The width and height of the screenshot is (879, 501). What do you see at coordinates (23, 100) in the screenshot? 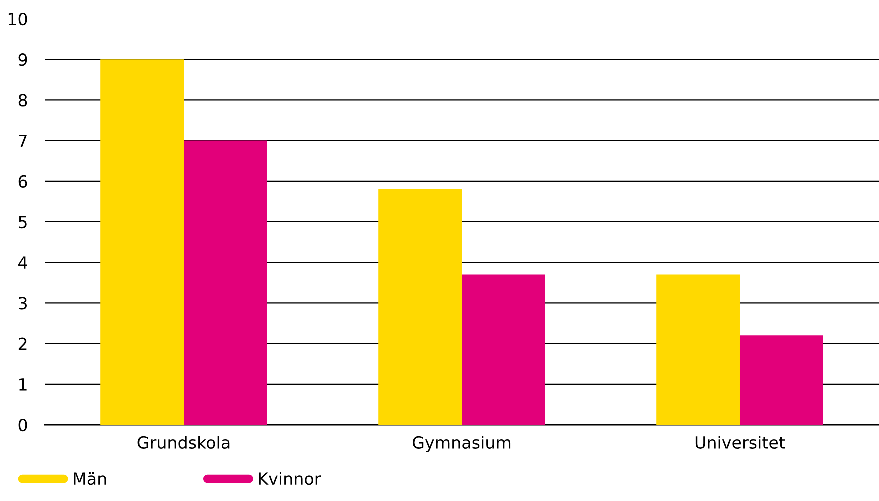
I see `y-tick-label: 8` at bounding box center [23, 100].